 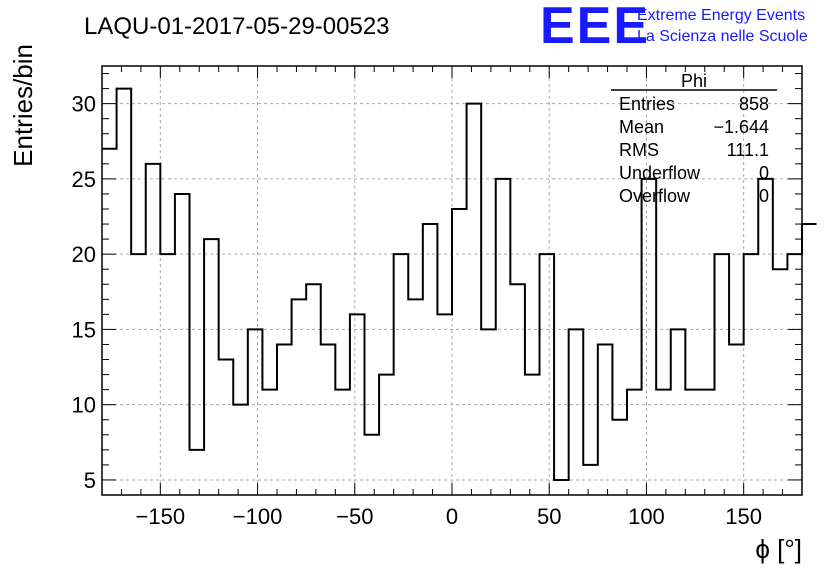 What do you see at coordinates (161, 516) in the screenshot?
I see `x-tick-label: −150` at bounding box center [161, 516].